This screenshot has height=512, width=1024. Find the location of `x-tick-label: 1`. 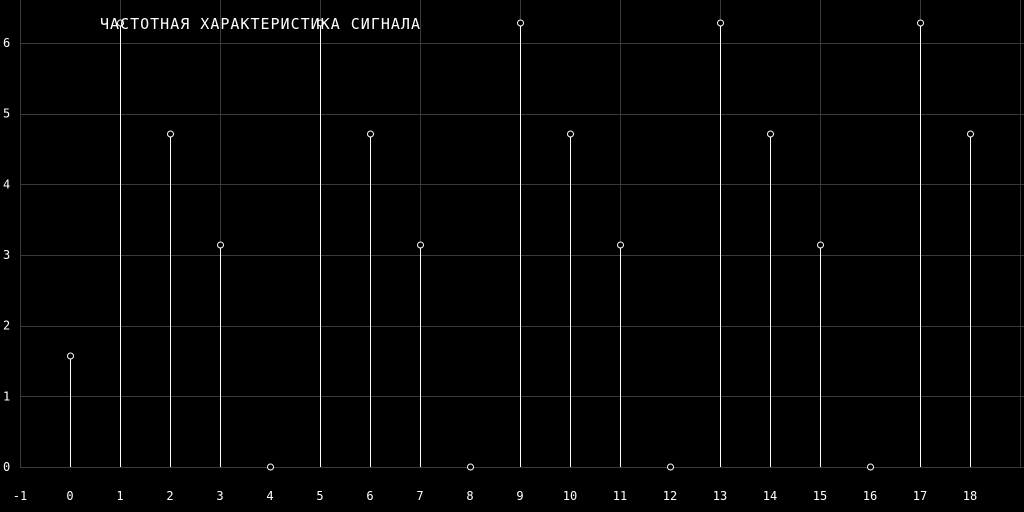

x-tick-label: 1 is located at coordinates (119, 496).